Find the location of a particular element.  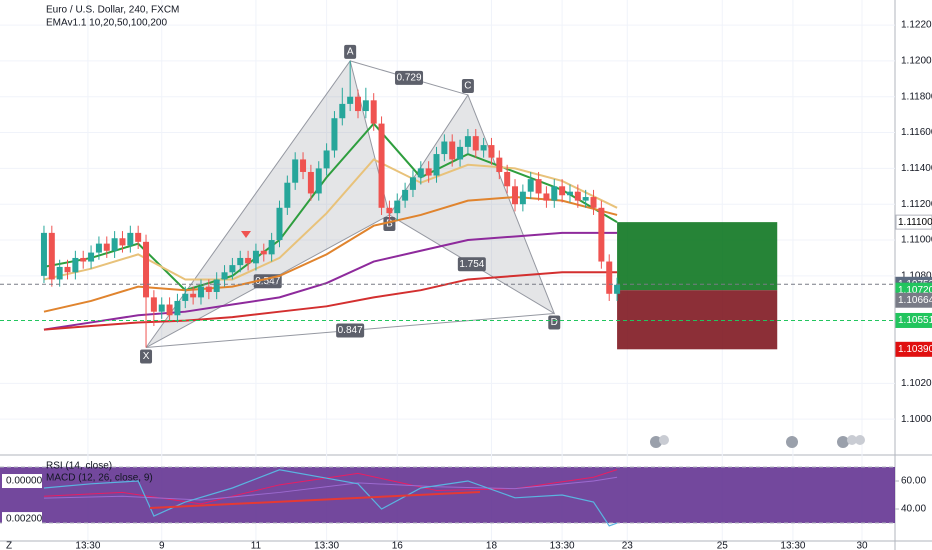

price-label-box is located at coordinates (913, 300).